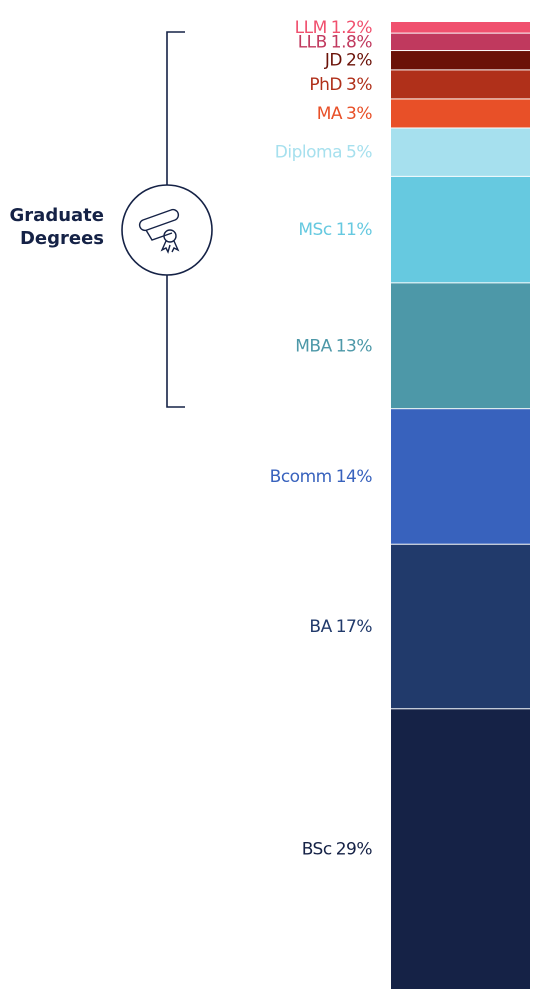 This screenshot has height=993, width=533. What do you see at coordinates (354, 627) in the screenshot?
I see `value-label: 17%` at bounding box center [354, 627].